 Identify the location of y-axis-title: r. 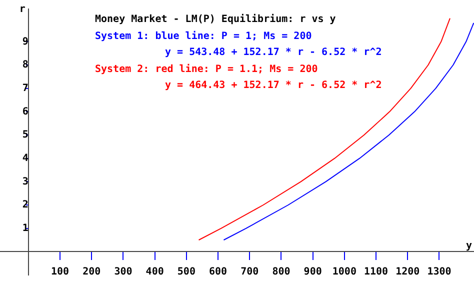
(22, 9).